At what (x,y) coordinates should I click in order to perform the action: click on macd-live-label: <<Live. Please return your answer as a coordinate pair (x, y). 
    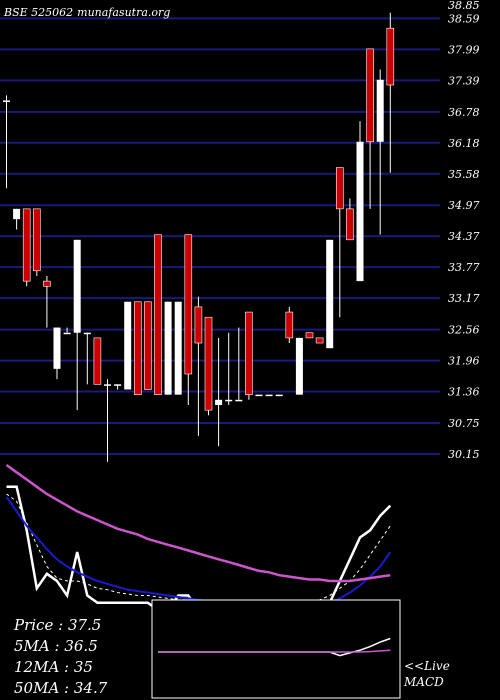
    Looking at the image, I should click on (427, 666).